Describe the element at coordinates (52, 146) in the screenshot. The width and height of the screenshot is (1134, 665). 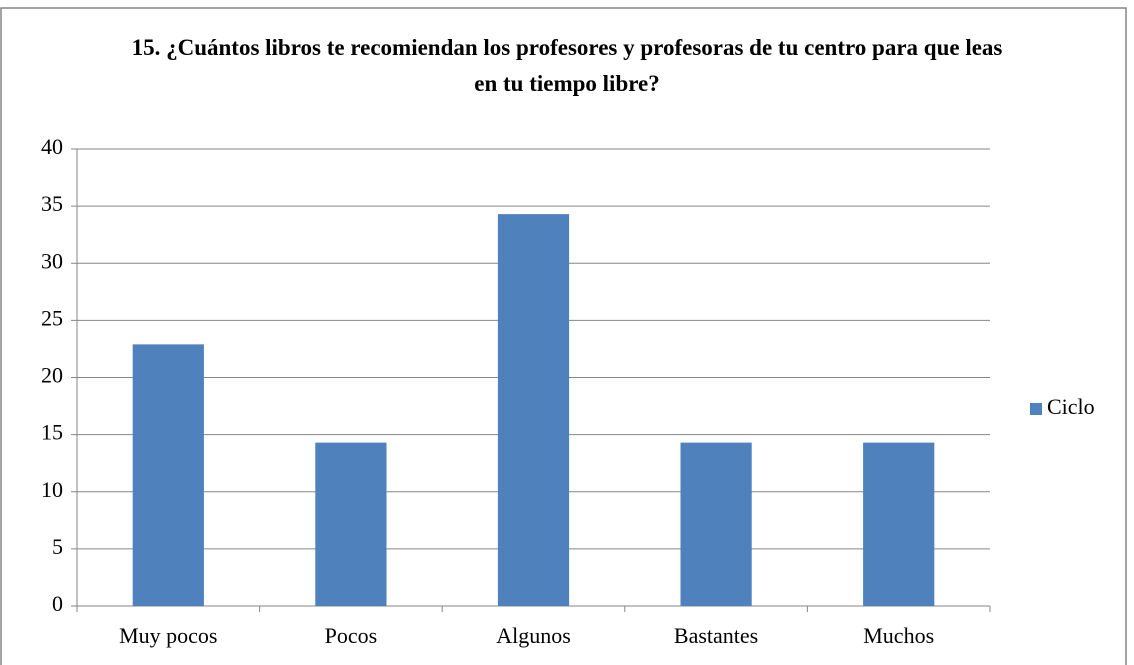
I see `y-tick-label: 40` at that location.